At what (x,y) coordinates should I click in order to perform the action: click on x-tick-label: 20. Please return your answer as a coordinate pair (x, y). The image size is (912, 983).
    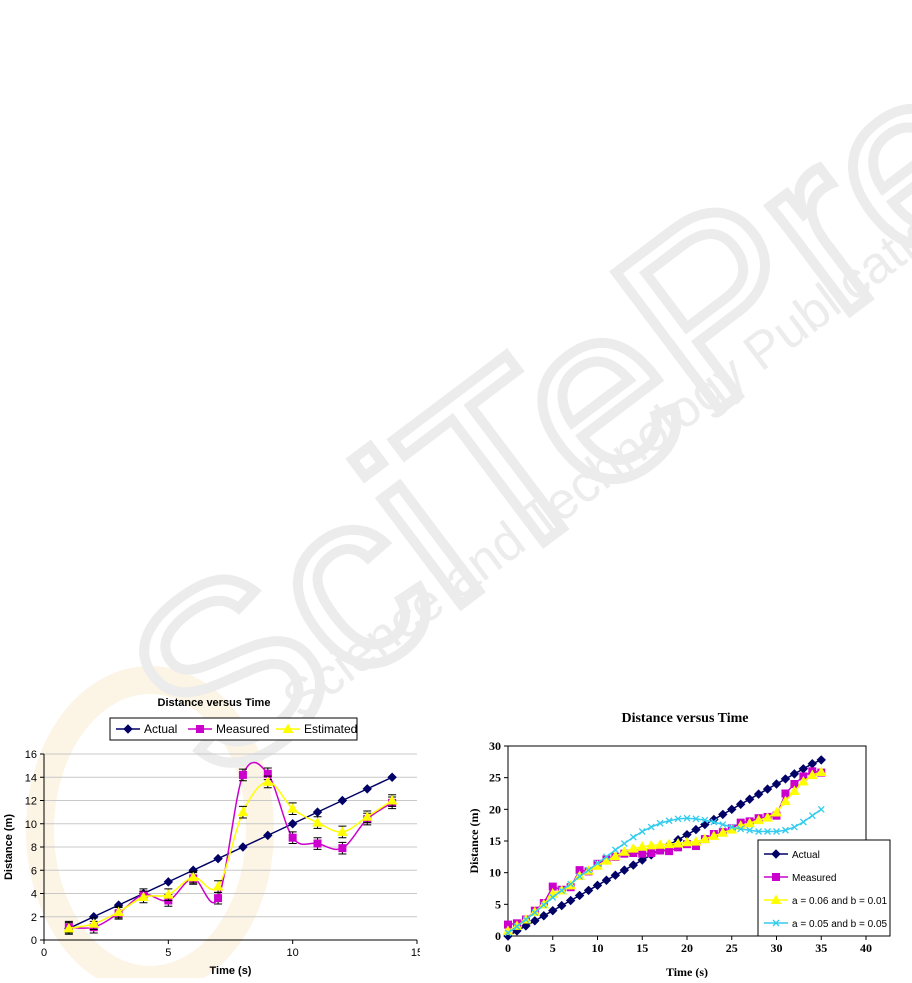
    Looking at the image, I should click on (687, 948).